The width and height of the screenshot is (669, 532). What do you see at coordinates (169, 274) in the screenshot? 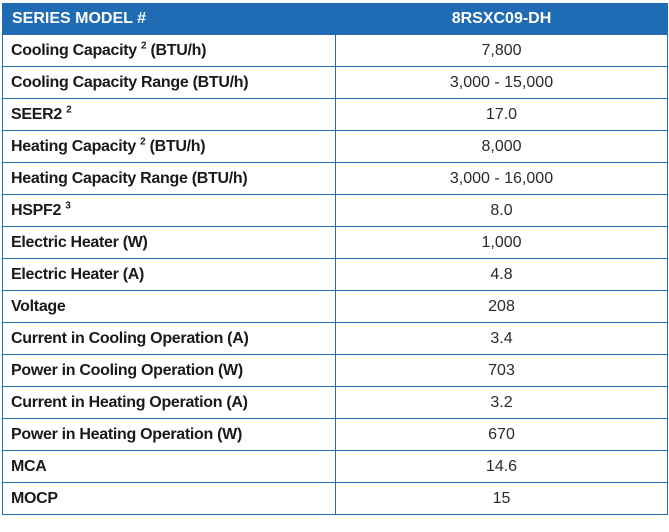
I see `spec-label: Electric Heater (A)` at bounding box center [169, 274].